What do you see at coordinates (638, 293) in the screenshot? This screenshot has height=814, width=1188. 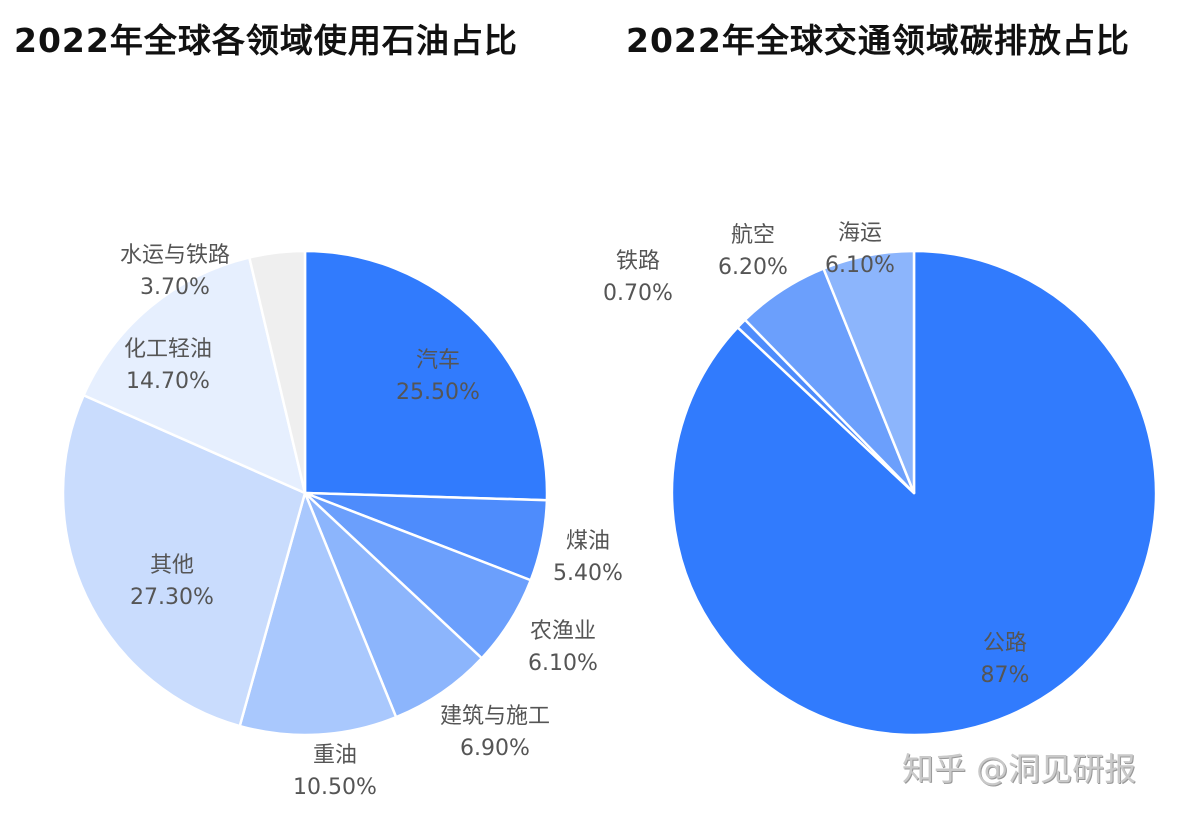 I see `slice-value: 0.70%` at bounding box center [638, 293].